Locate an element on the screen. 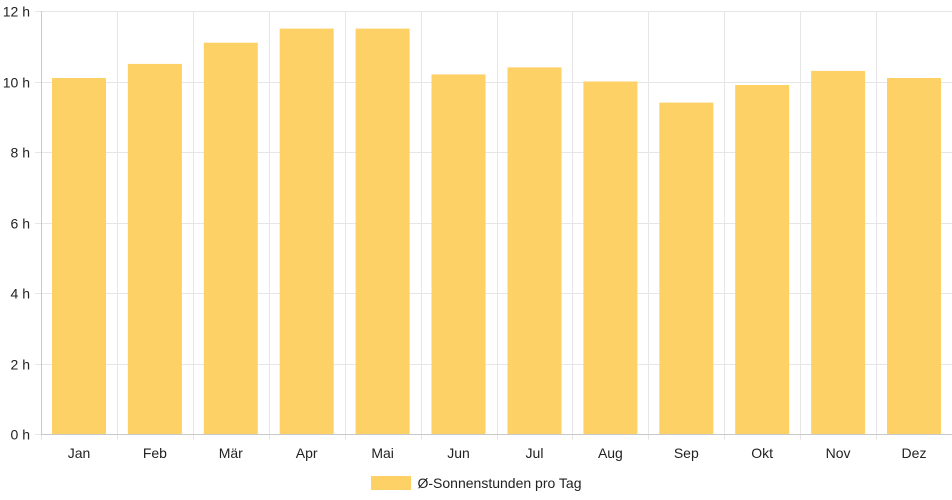  bar-jan is located at coordinates (79, 256).